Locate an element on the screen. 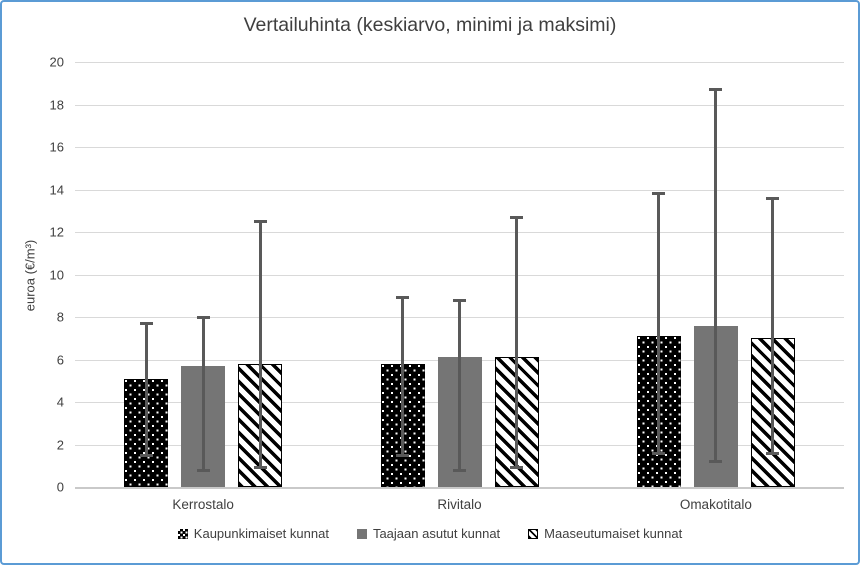 This screenshot has height=565, width=860. y-axis-tick-labels: 0 2 4 6 8 10 12 14 16 18 20 is located at coordinates (46, 275).